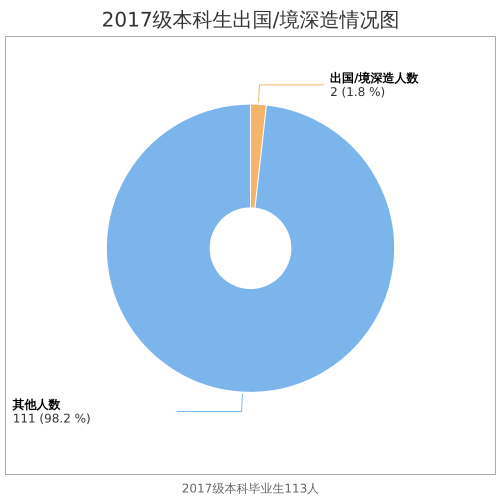  I want to click on chart-title: 2017级本科生出国/境深造情况图, so click(251, 20).